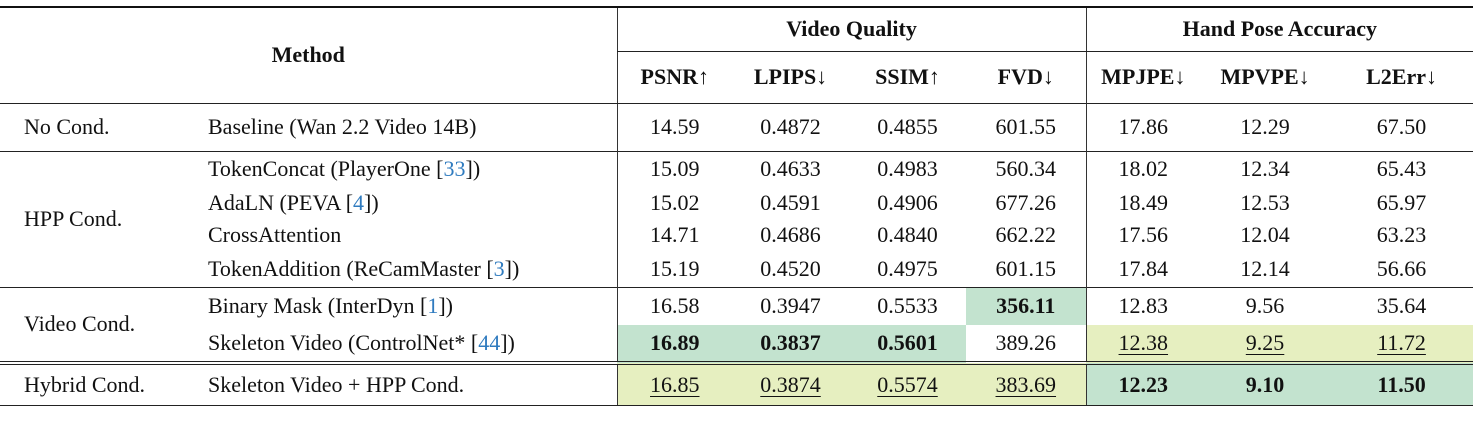 This screenshot has height=429, width=1473. I want to click on metric-value: 12.04, so click(1265, 234).